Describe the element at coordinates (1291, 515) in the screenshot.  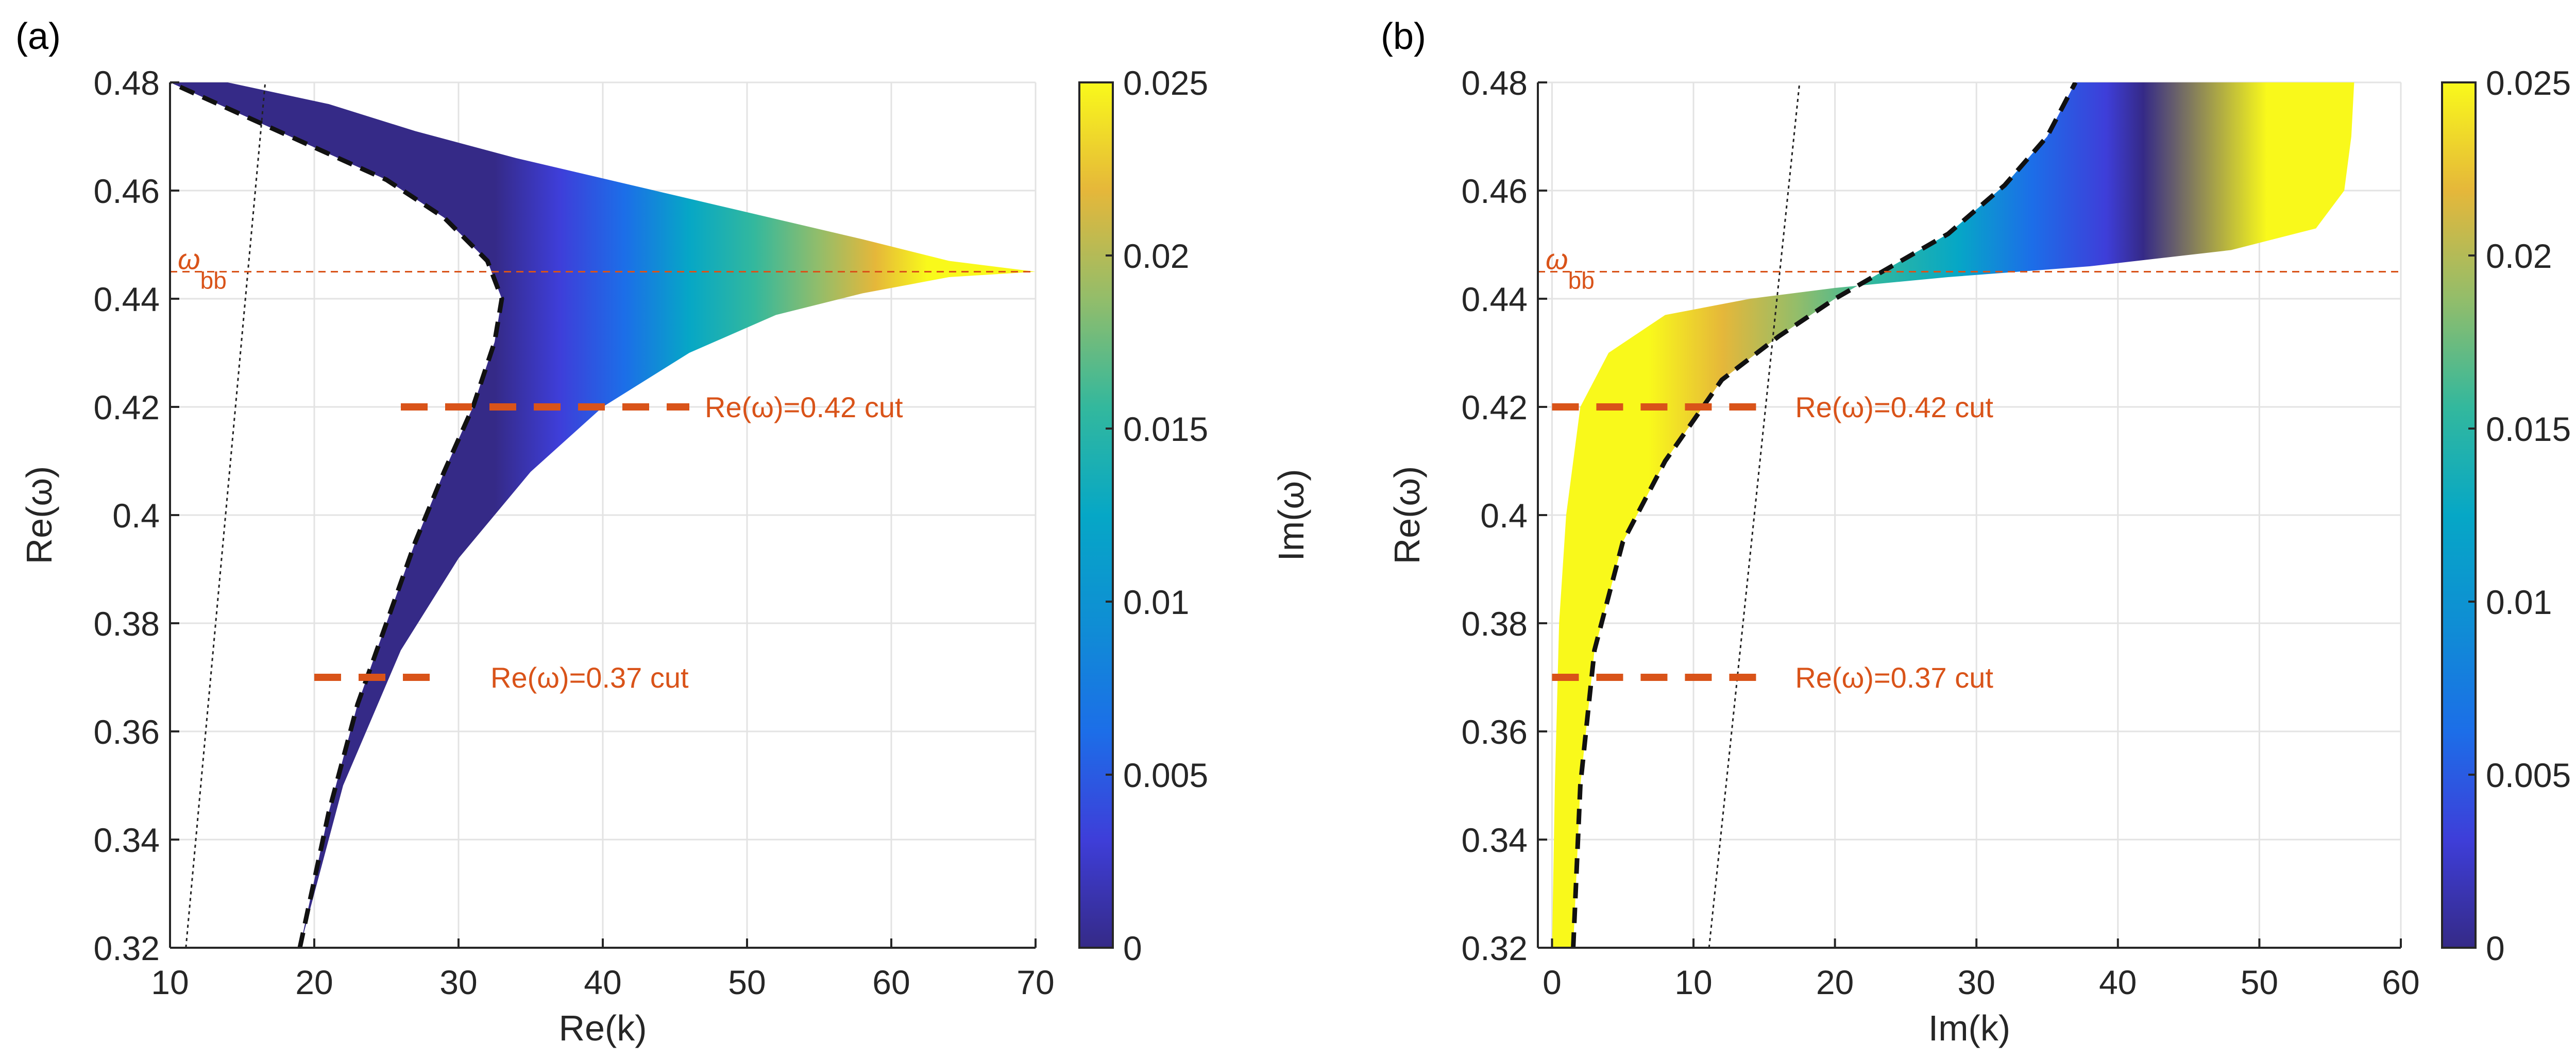
I see `colorbar-title: Im(ω)` at that location.